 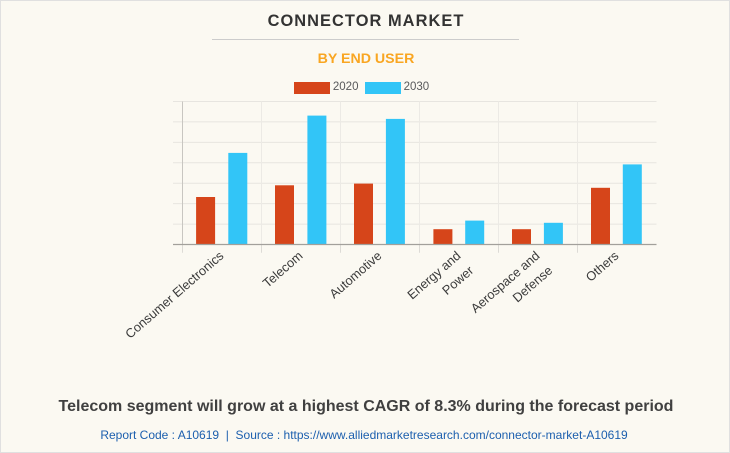 What do you see at coordinates (440, 281) in the screenshot?
I see `svg-text: Energy andPower` at bounding box center [440, 281].